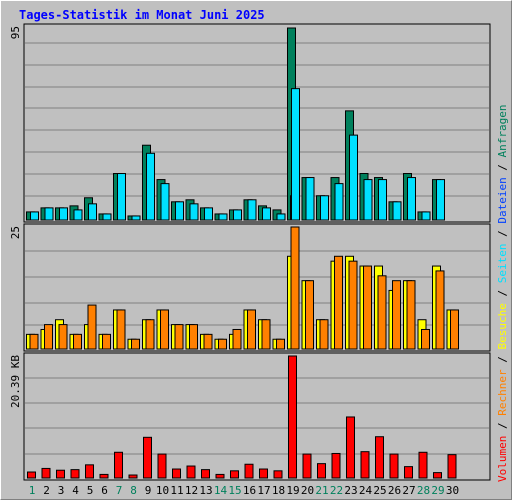 The width and height of the screenshot is (512, 500). What do you see at coordinates (90, 490) in the screenshot?
I see `x-tick-label: 5` at bounding box center [90, 490].